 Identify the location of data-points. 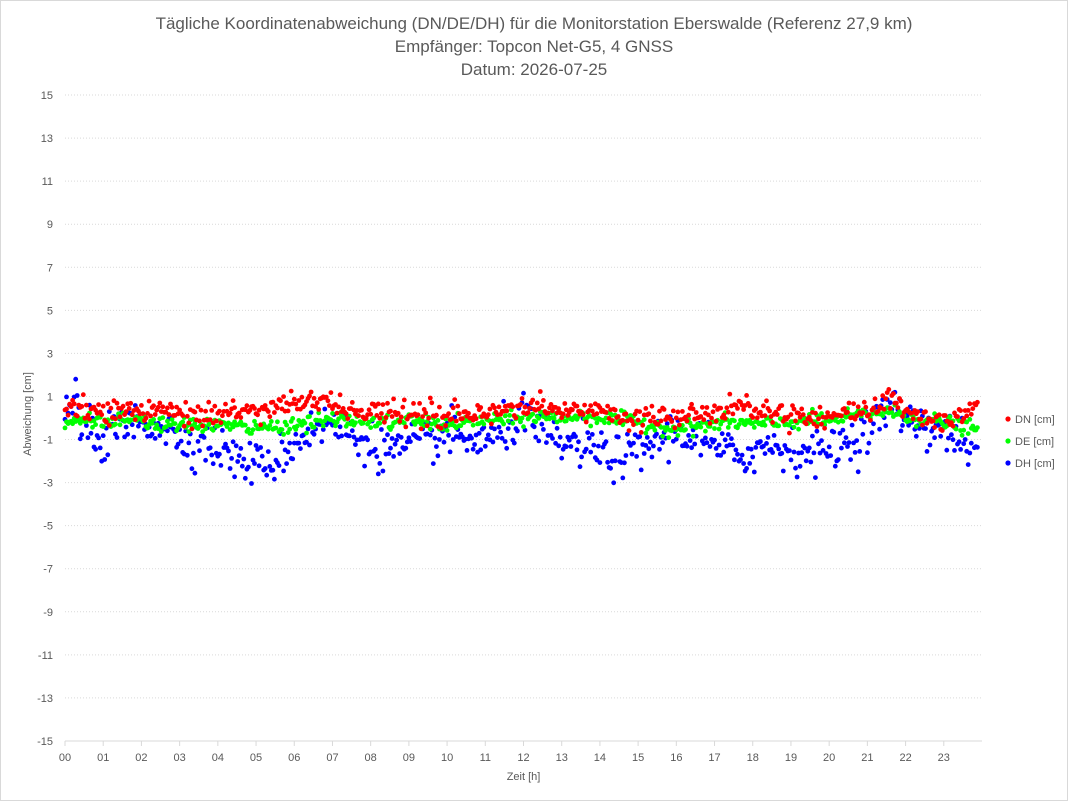
(521, 431).